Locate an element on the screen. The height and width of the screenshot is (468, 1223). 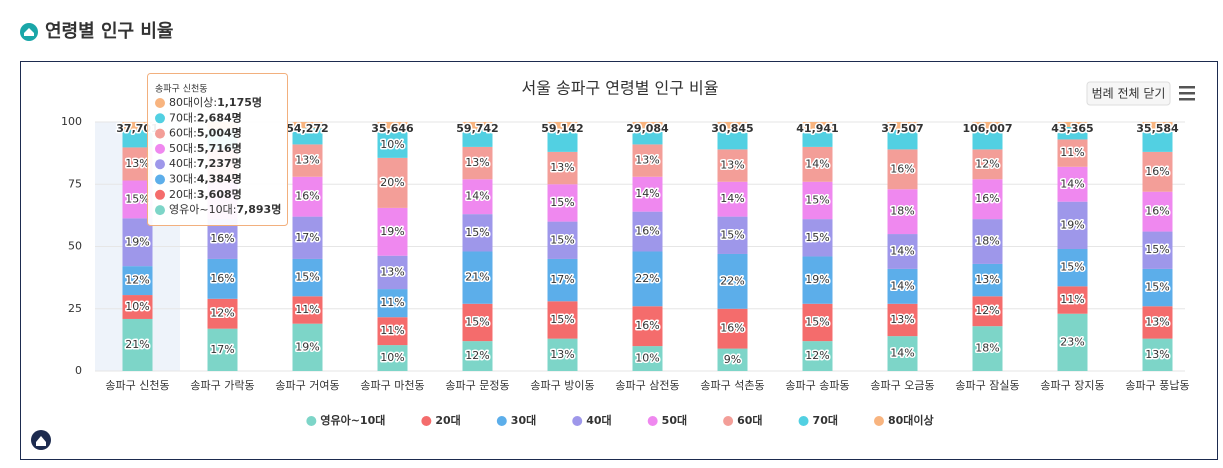
legend-label: 20대 is located at coordinates (447, 420).